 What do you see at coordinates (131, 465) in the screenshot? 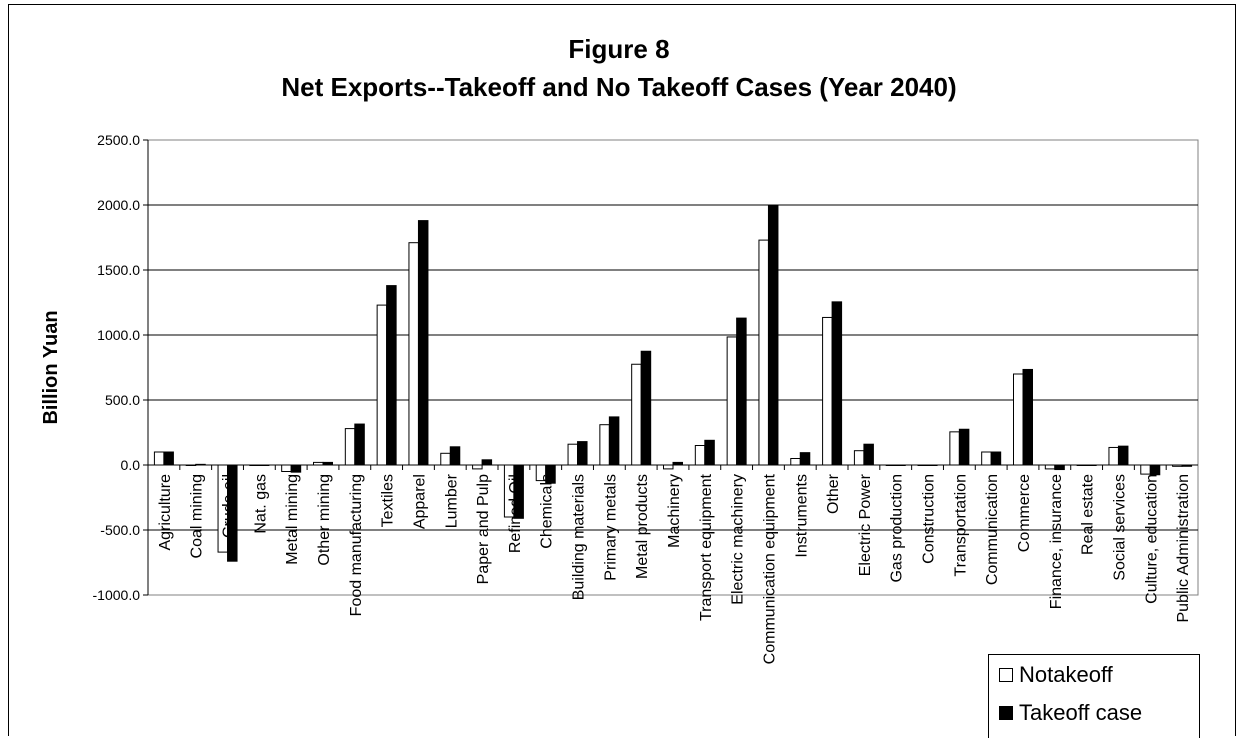
I see `y-tick-label: 0.0` at bounding box center [131, 465].